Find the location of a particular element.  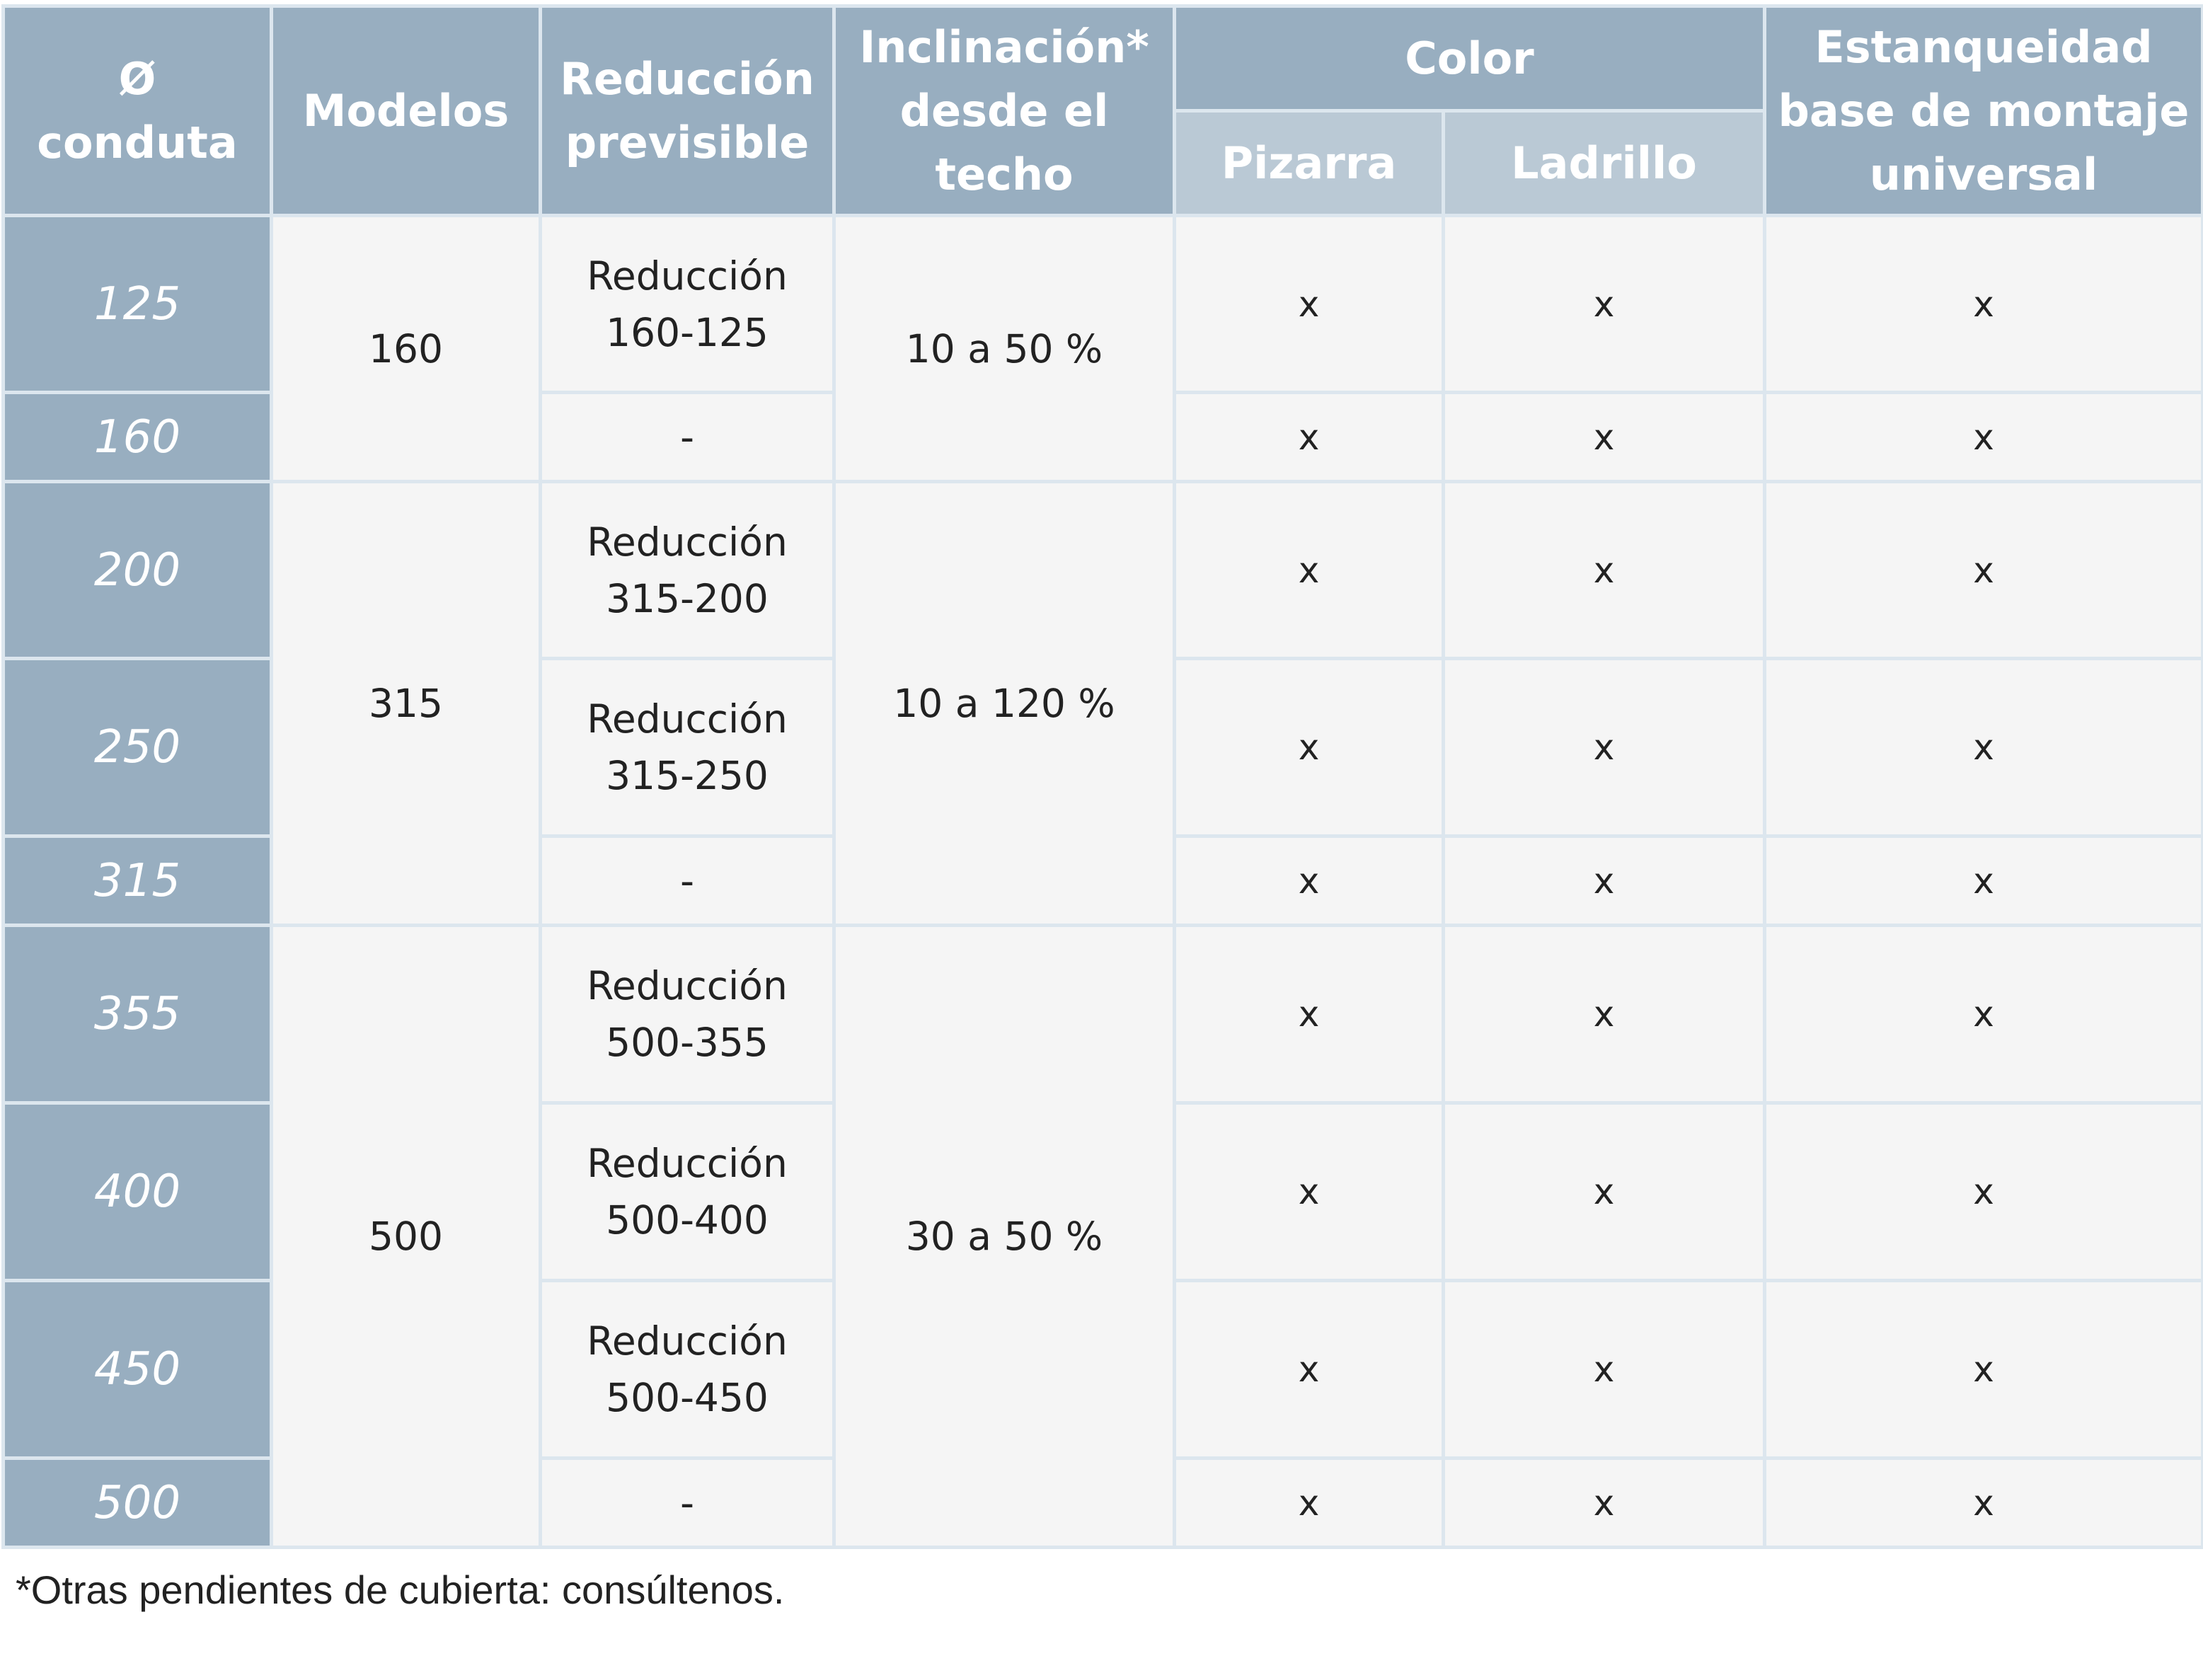

model-cell: 500 is located at coordinates (406, 1236).